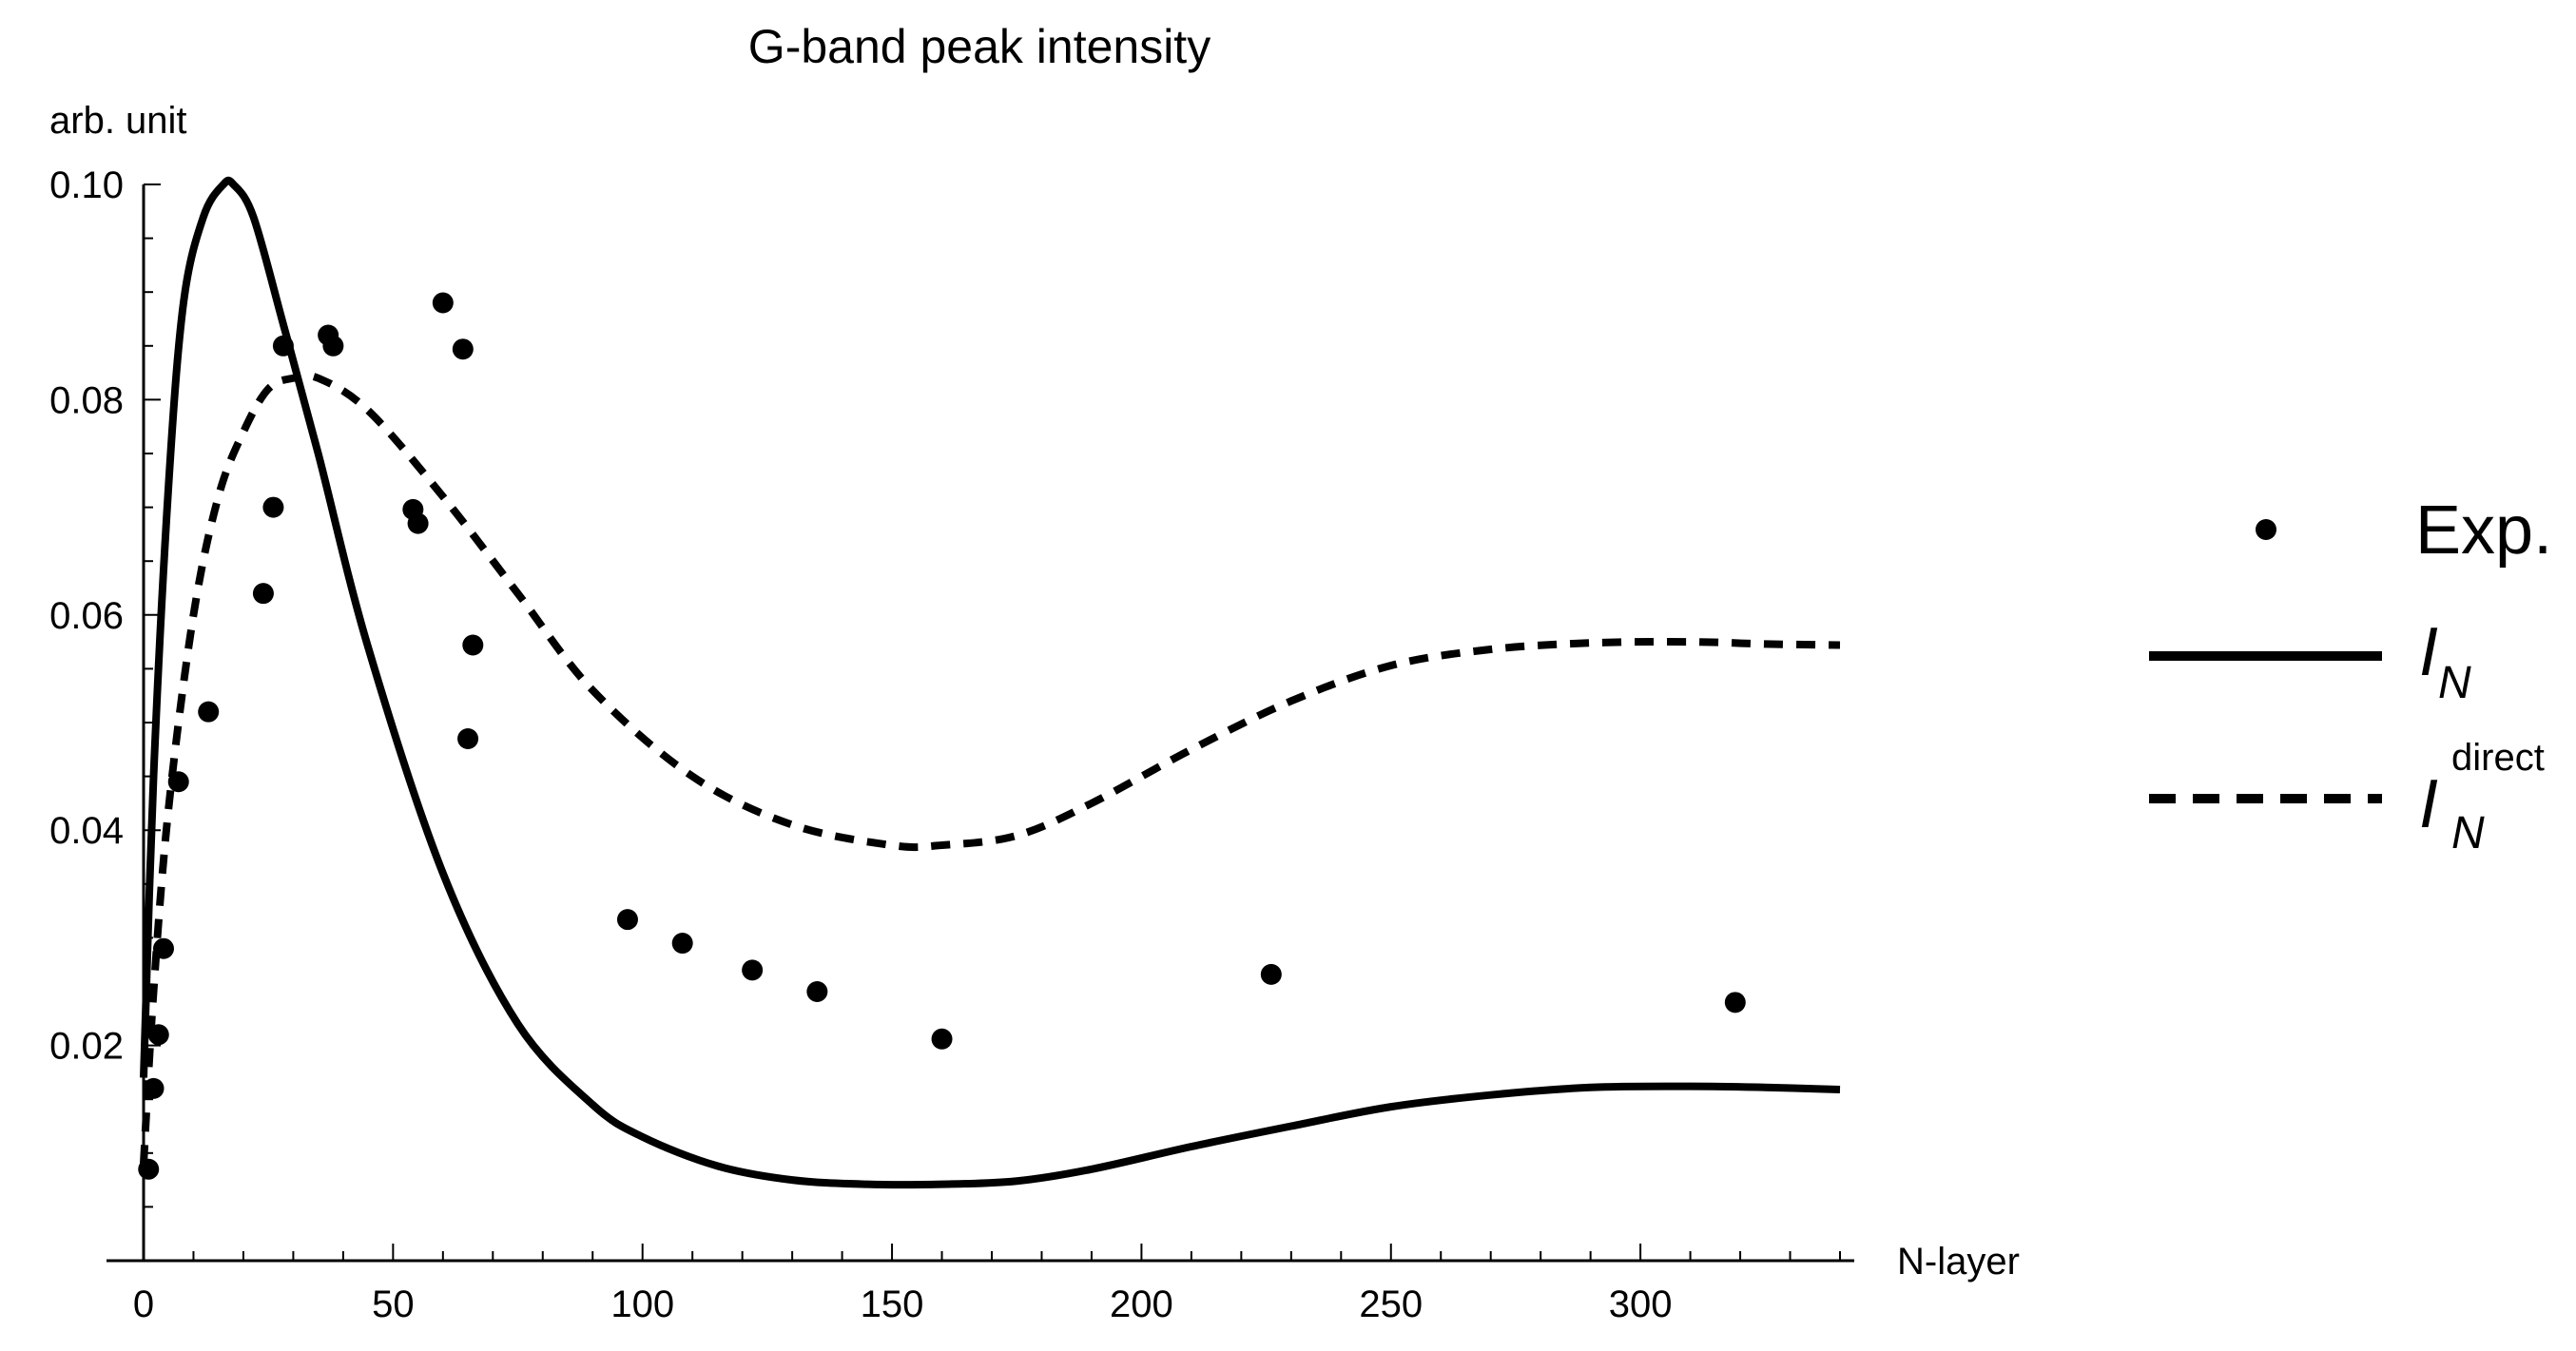 The image size is (2576, 1351). What do you see at coordinates (86, 1047) in the screenshot?
I see `y-tick-label: 0.02` at bounding box center [86, 1047].